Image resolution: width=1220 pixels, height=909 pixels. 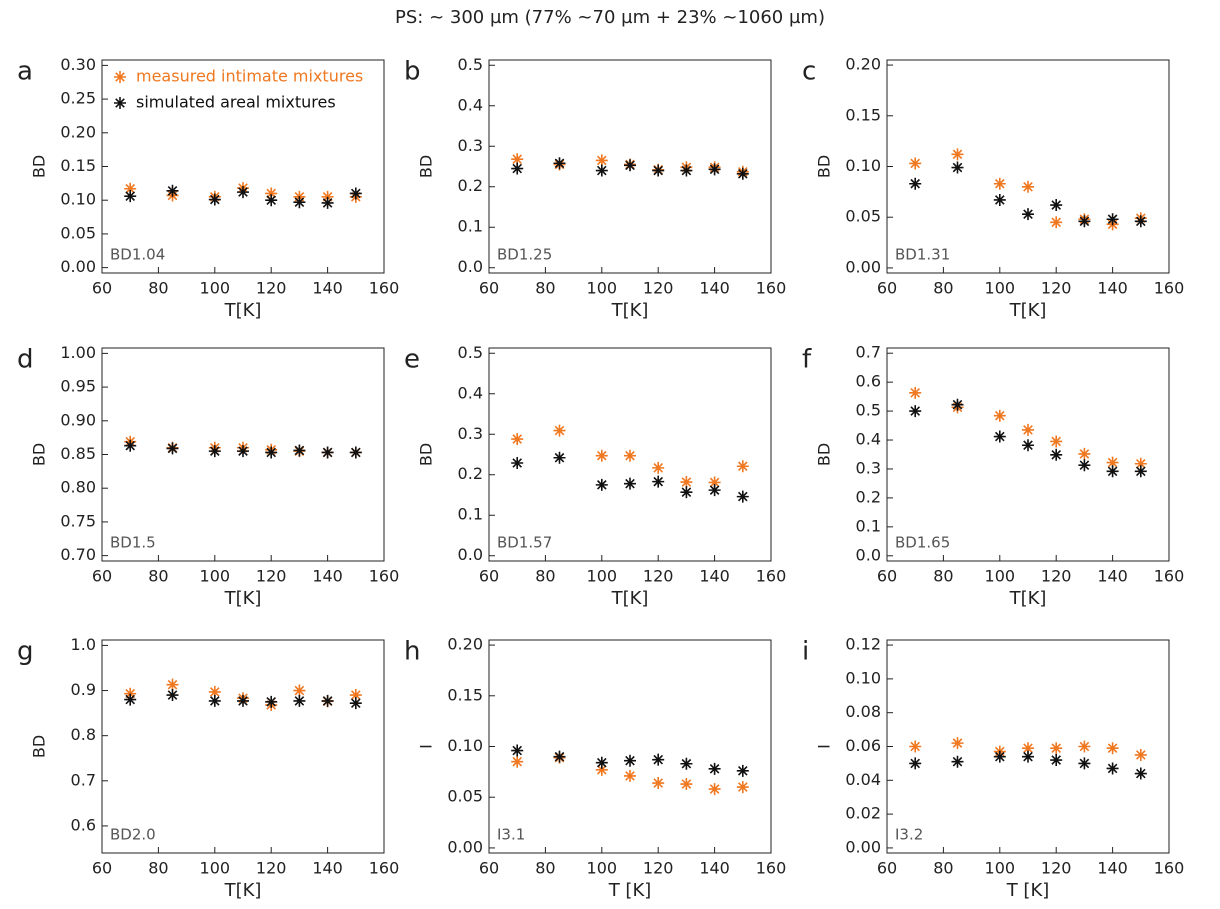 I want to click on y-tick-label: 0.04, so click(x=863, y=779).